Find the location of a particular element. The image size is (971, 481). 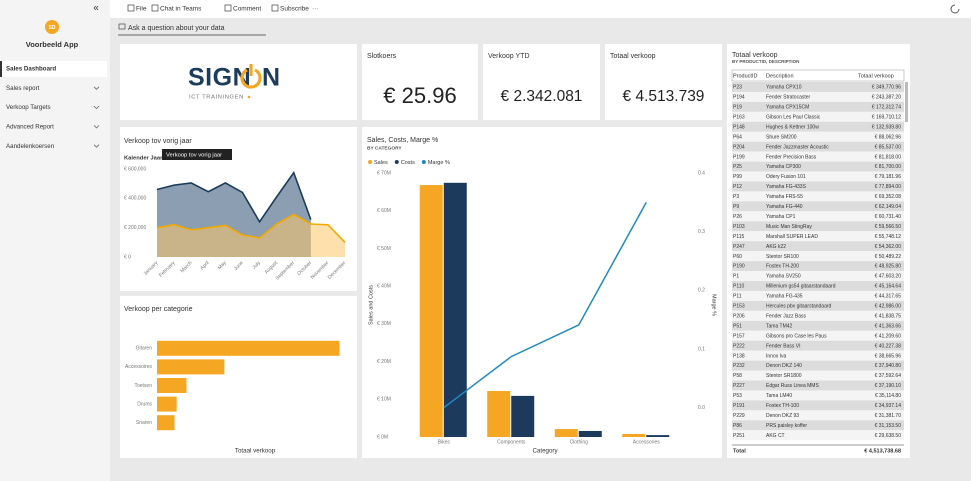

table-cell: Hughes & Kettner 100w is located at coordinates (792, 127).